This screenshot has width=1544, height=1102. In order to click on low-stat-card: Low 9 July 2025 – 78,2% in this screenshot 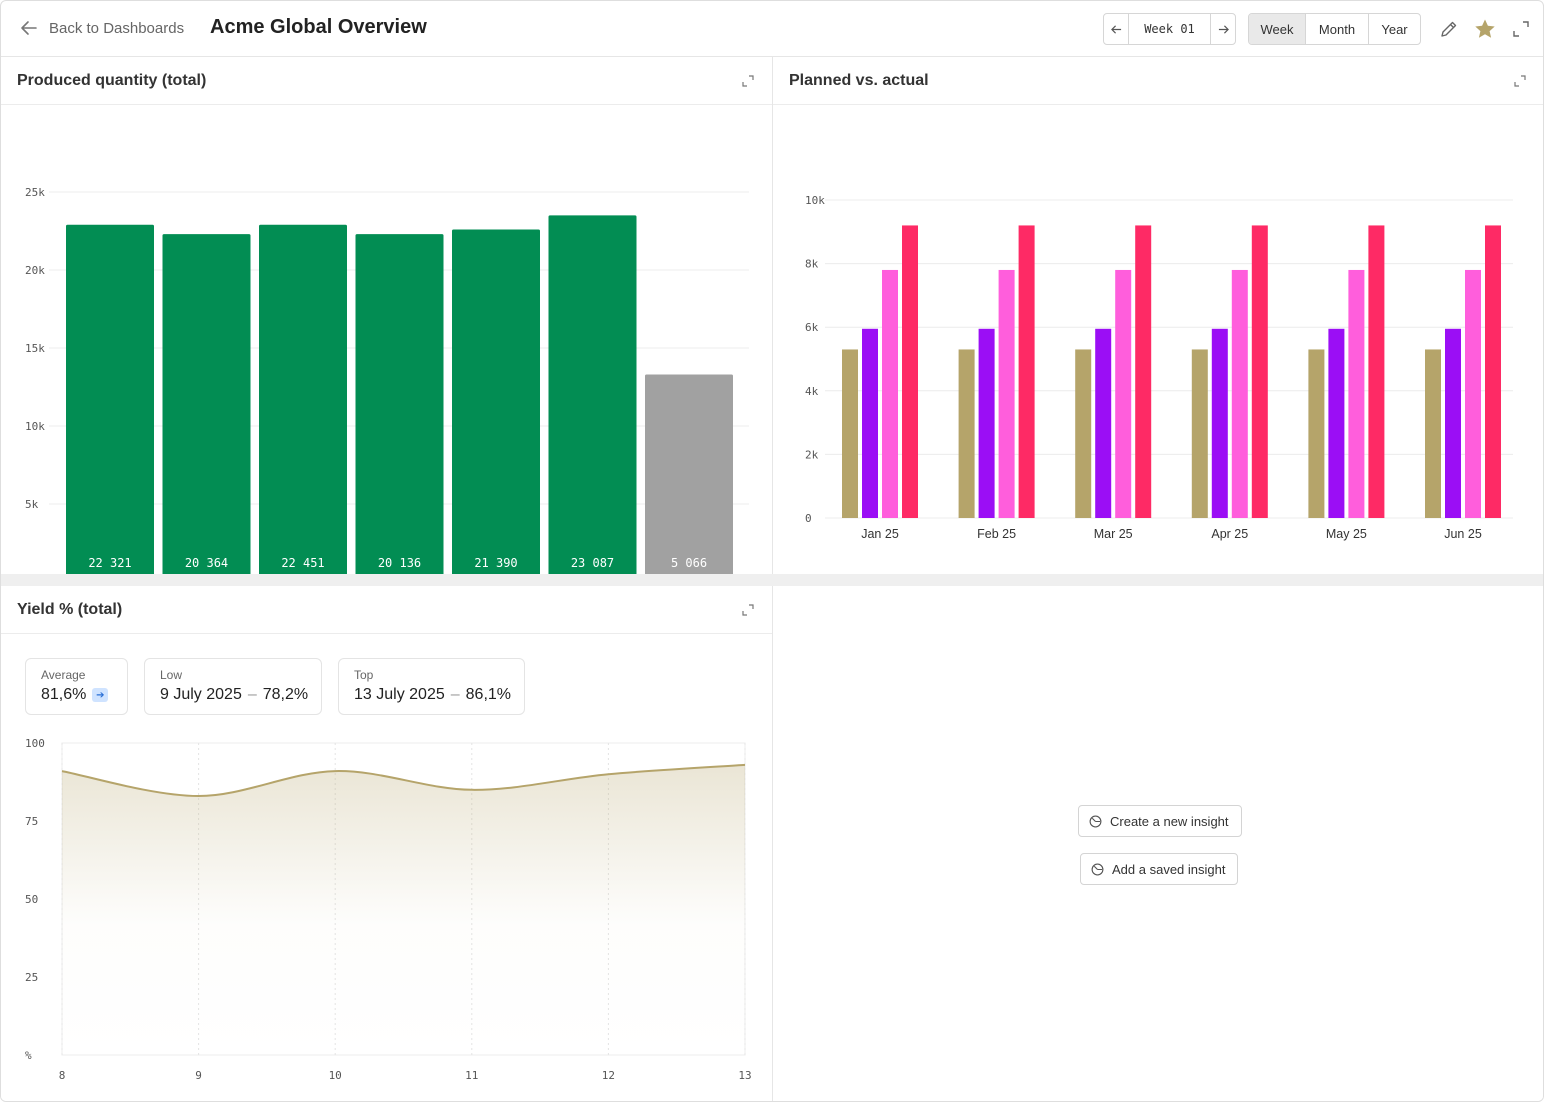, I will do `click(233, 686)`.